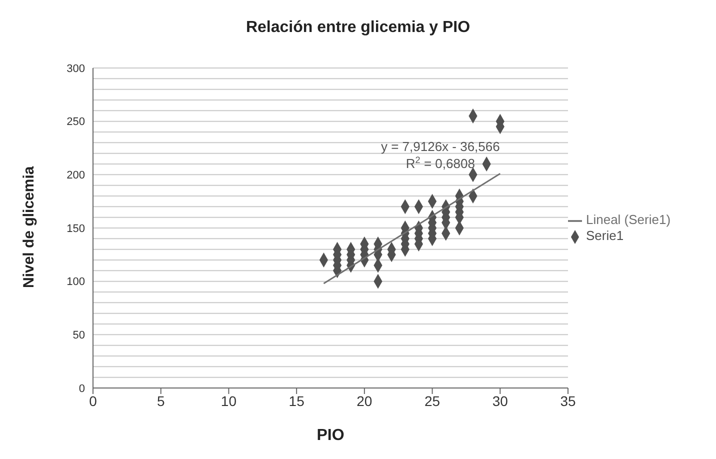 This screenshot has height=459, width=716. What do you see at coordinates (75, 68) in the screenshot?
I see `y-tick-label: 300` at bounding box center [75, 68].